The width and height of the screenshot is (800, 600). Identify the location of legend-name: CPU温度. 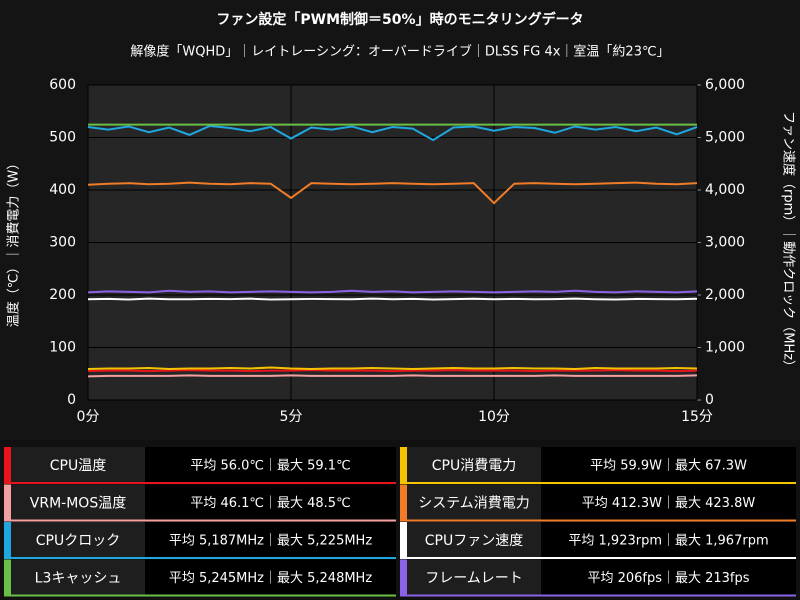
(78, 466).